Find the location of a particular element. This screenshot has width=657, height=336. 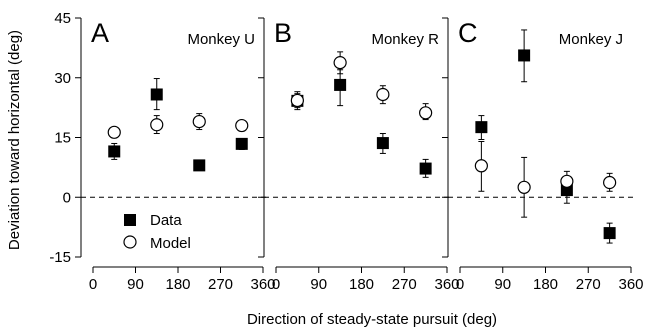

legend-model-label: Model is located at coordinates (170, 243).